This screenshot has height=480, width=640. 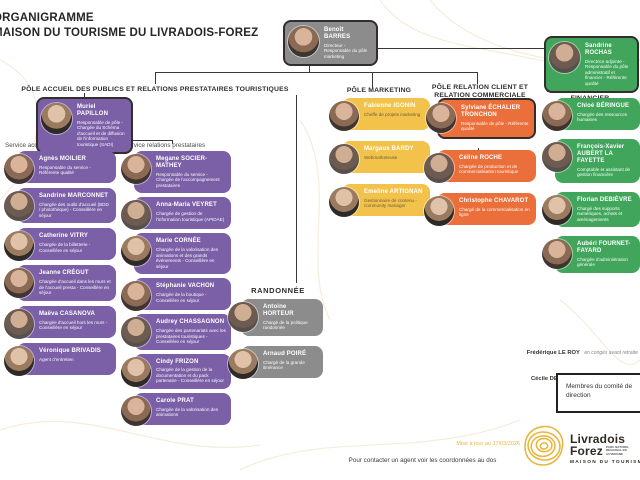 I want to click on person-name: Arnaud POIRÉ, so click(x=285, y=353).